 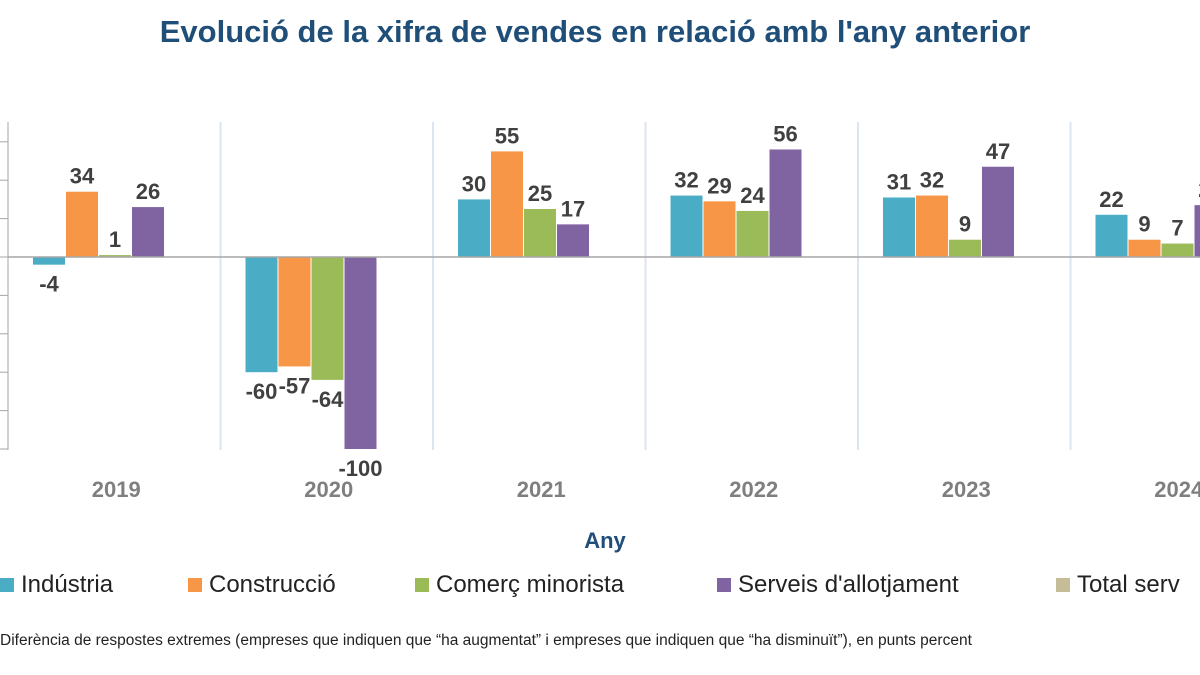 What do you see at coordinates (1197, 231) in the screenshot?
I see `bar-2024-serveis-d-allotjament` at bounding box center [1197, 231].